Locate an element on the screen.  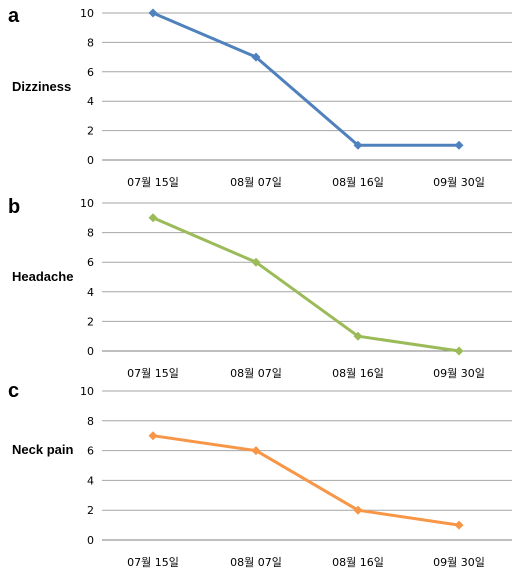
panel-letter-a: a is located at coordinates (14, 16).